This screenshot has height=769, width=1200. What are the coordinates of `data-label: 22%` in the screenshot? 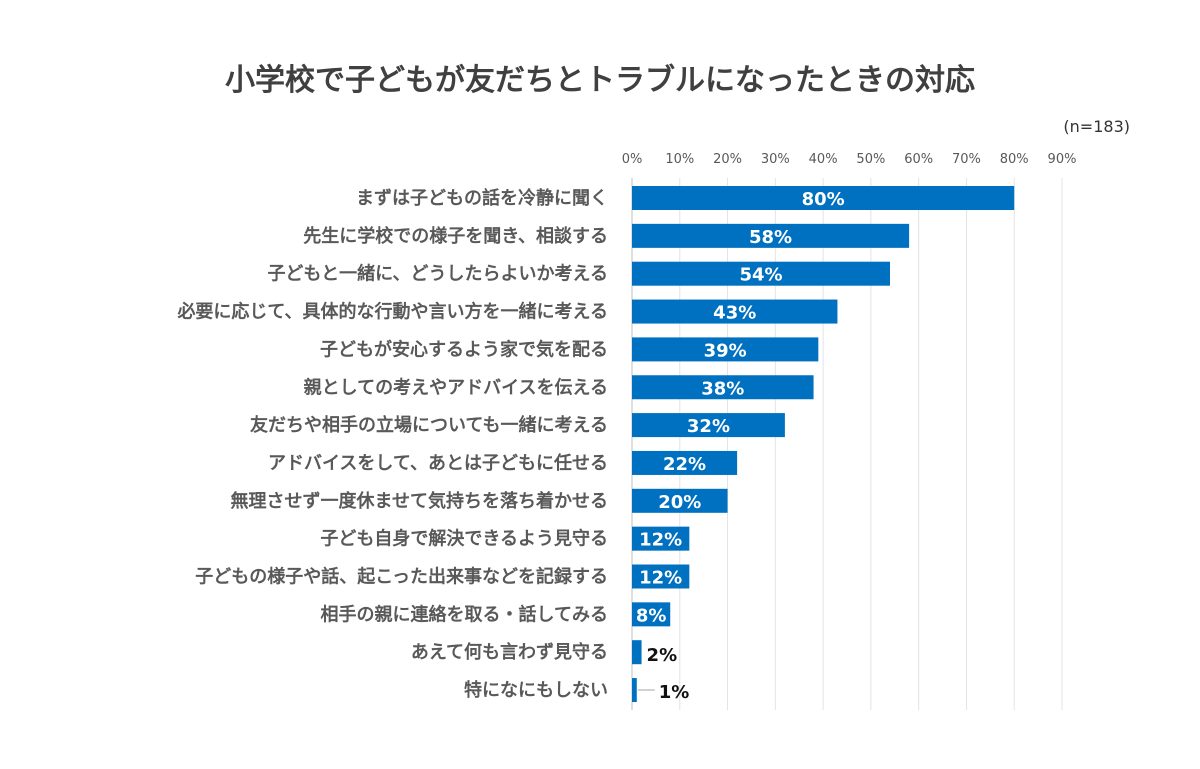 It's located at (684, 464).